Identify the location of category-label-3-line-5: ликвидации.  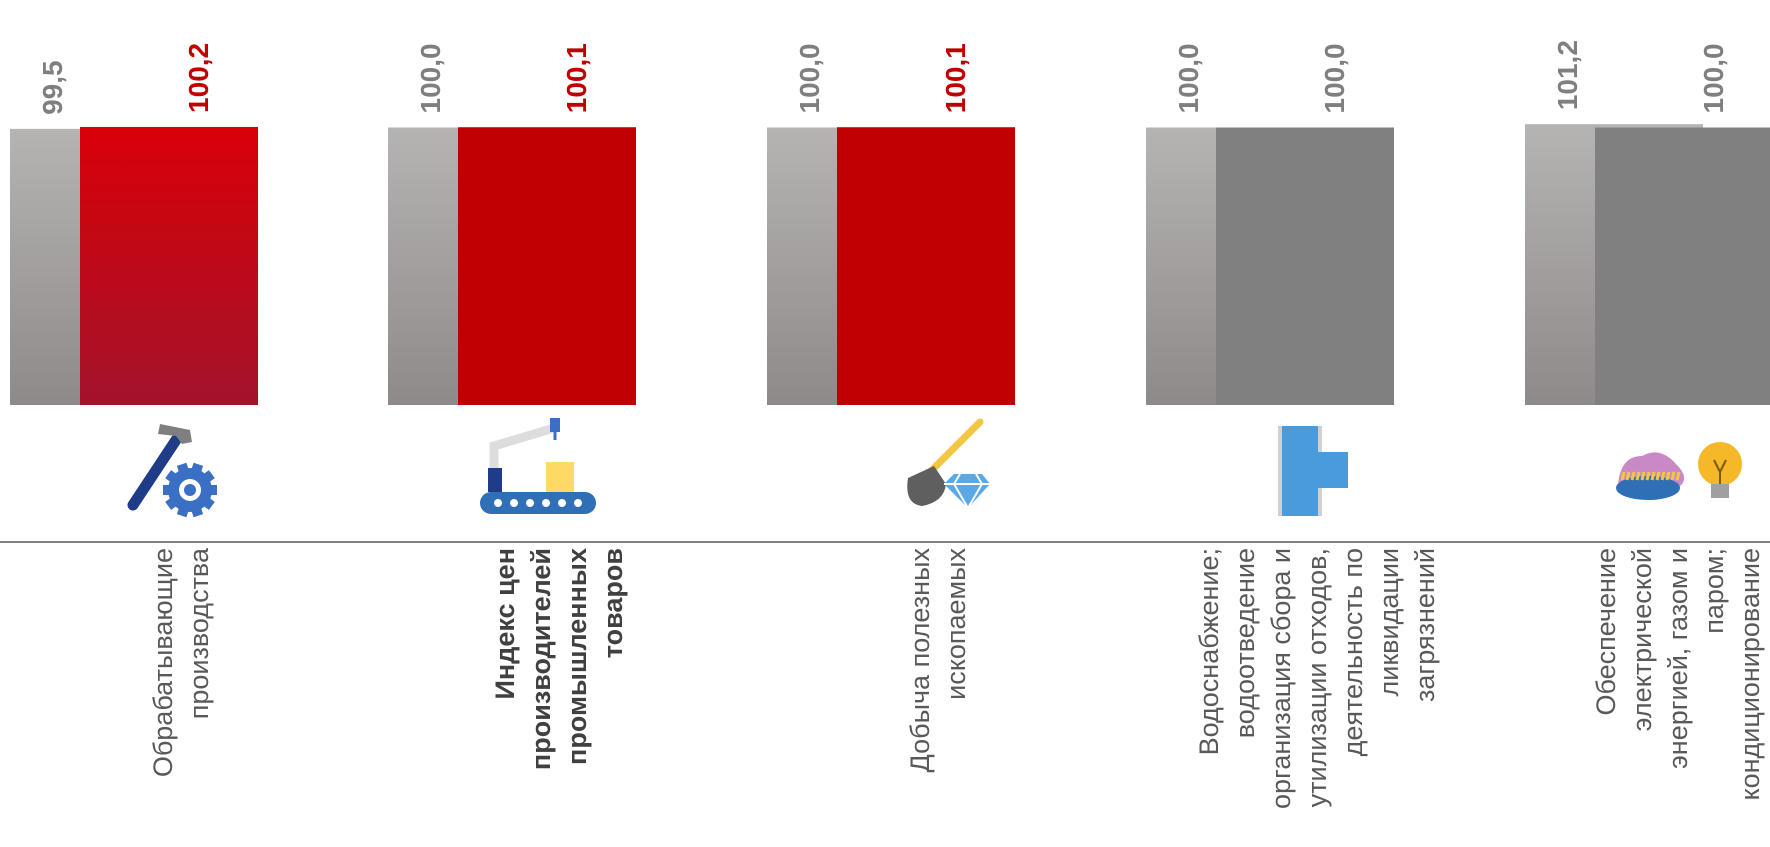
(1389, 622).